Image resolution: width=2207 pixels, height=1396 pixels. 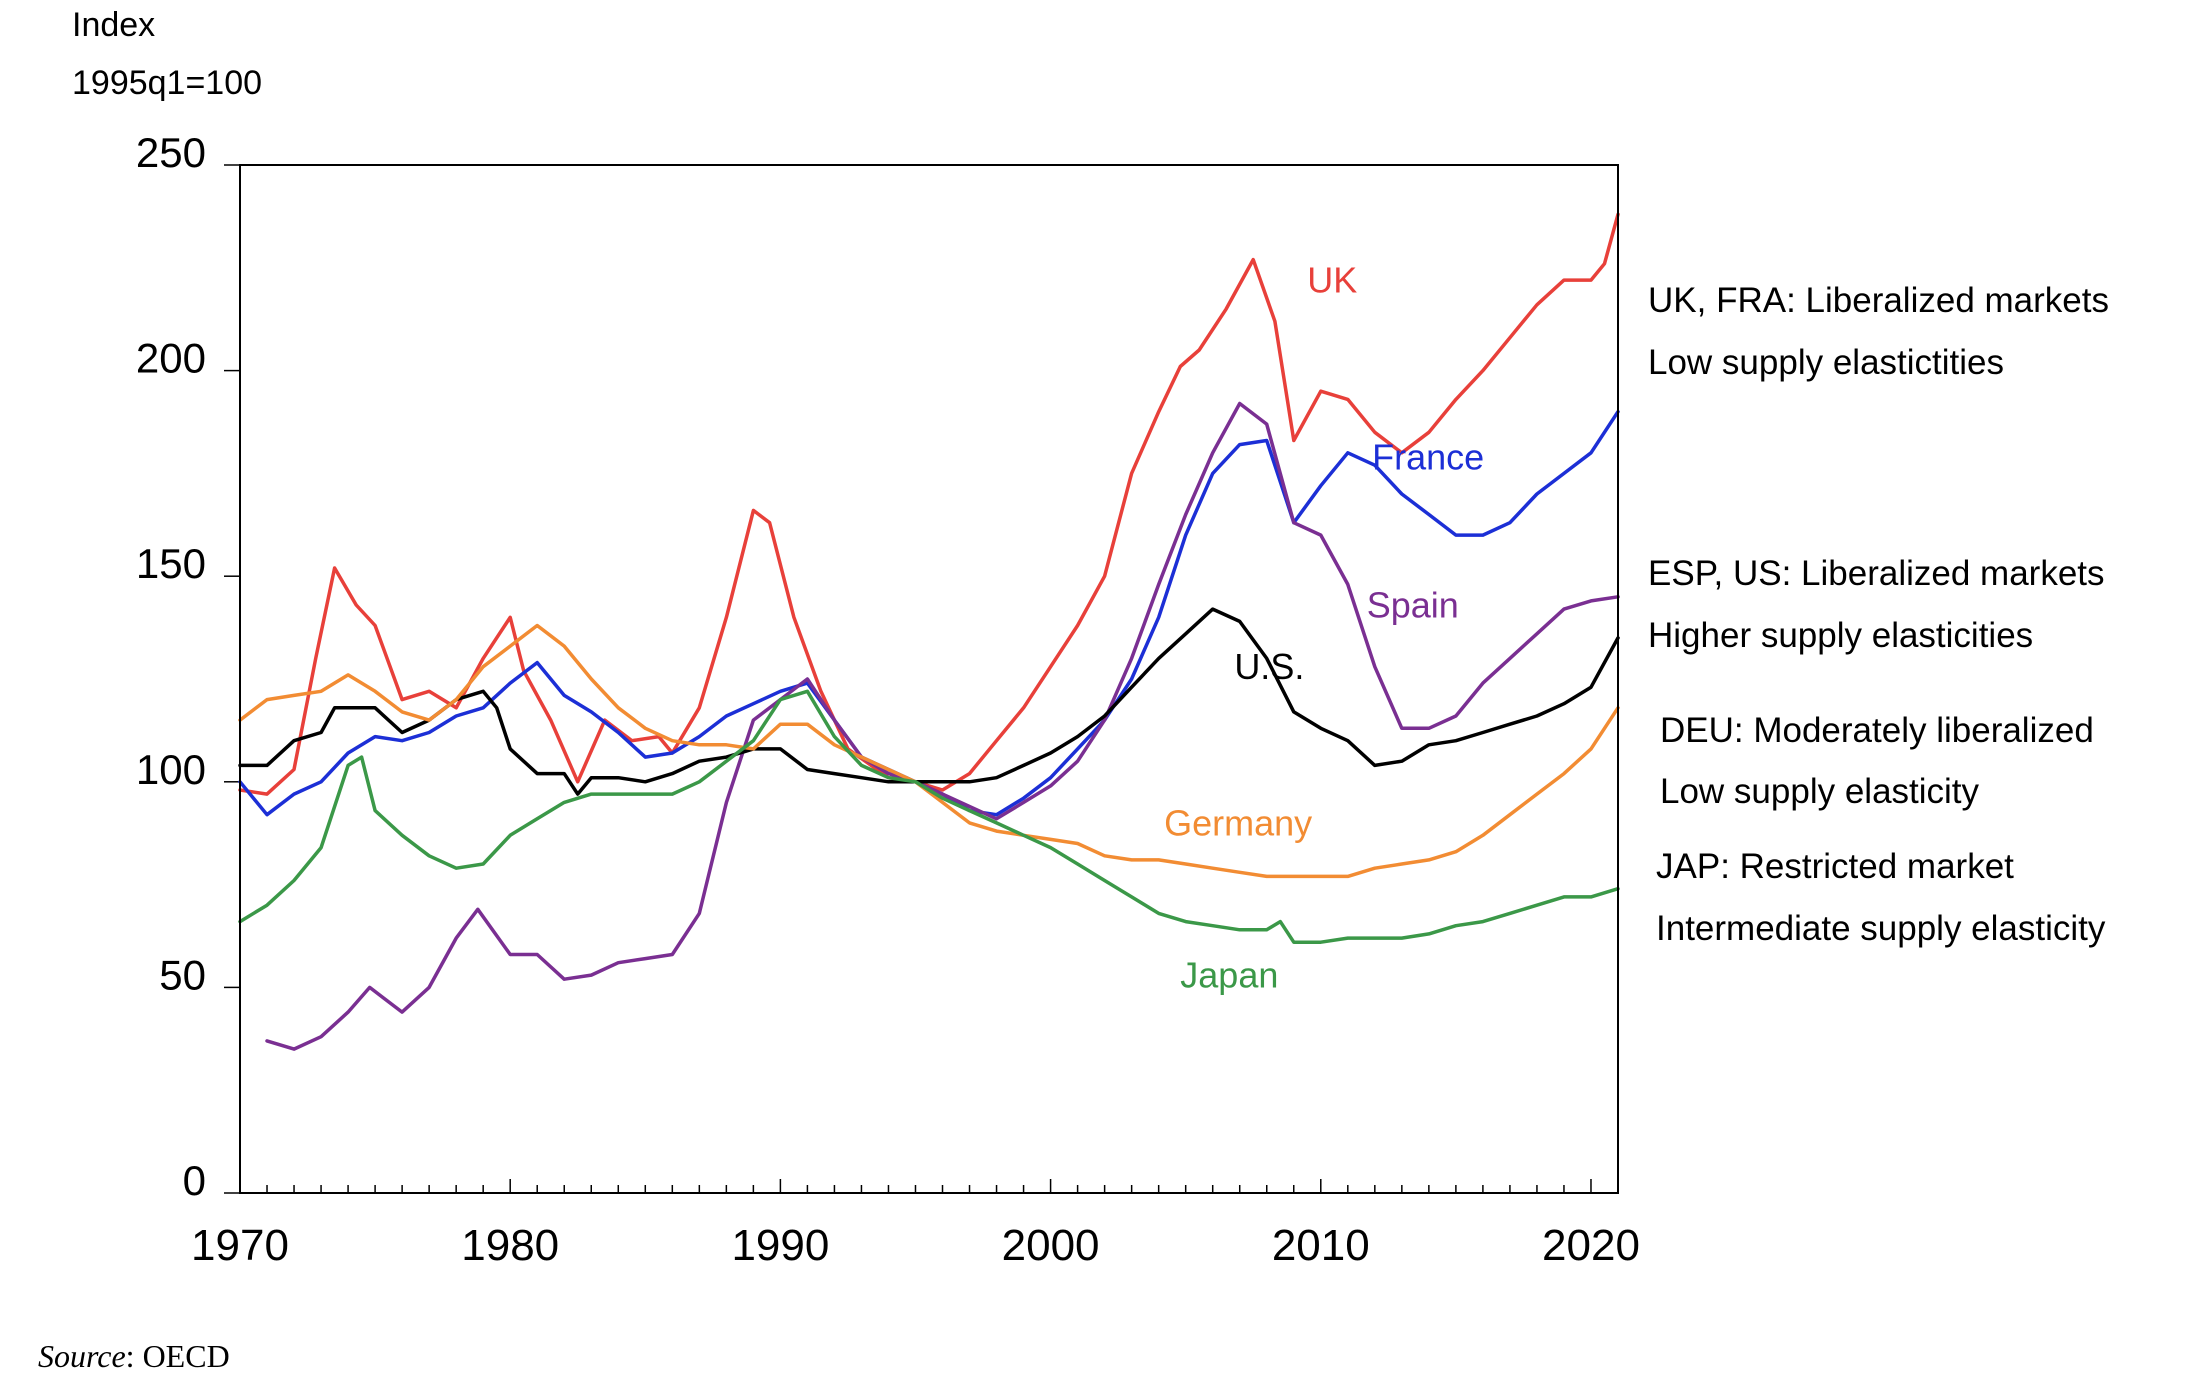 What do you see at coordinates (82, 1356) in the screenshot?
I see `source-label: Source` at bounding box center [82, 1356].